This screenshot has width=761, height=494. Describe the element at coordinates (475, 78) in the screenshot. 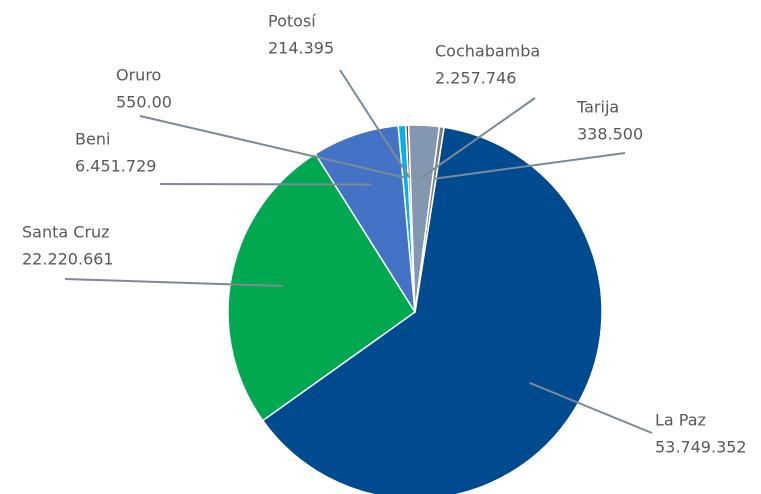

I see `slice-label-value: 2.257.746` at that location.